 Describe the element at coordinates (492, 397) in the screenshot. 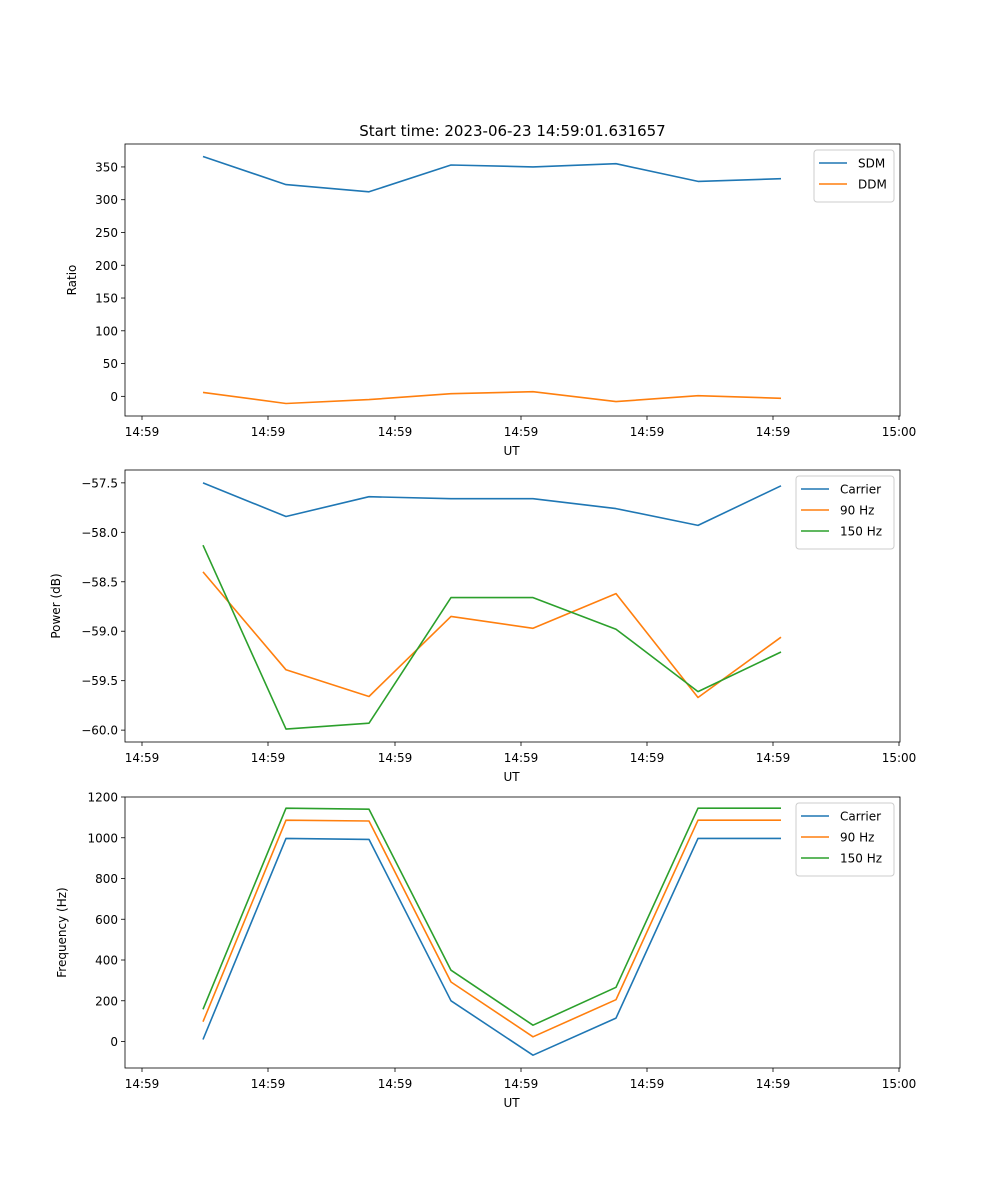

I see `series-line-ddm` at that location.